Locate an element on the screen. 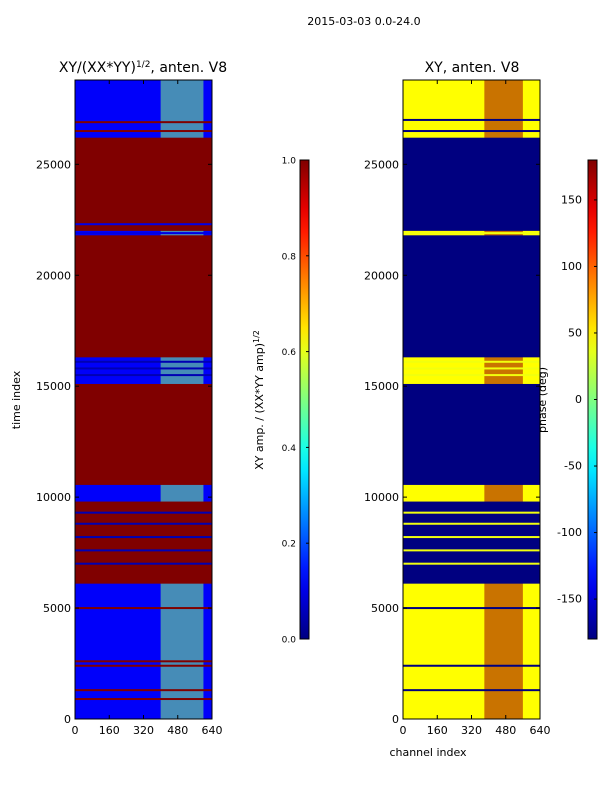 Image resolution: width=600 pixels, height=800 pixels. colorbar-tick-label: 0.6 is located at coordinates (289, 353).